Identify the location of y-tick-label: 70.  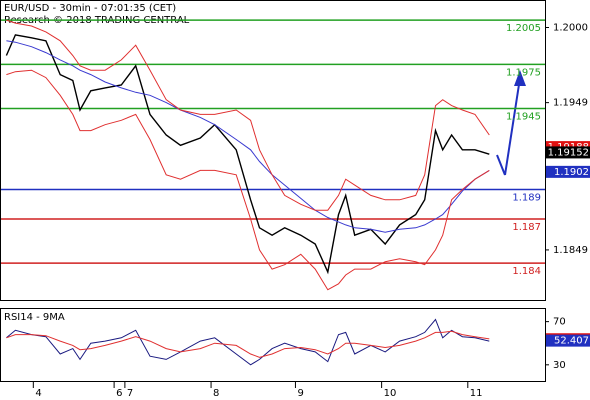
(559, 322).